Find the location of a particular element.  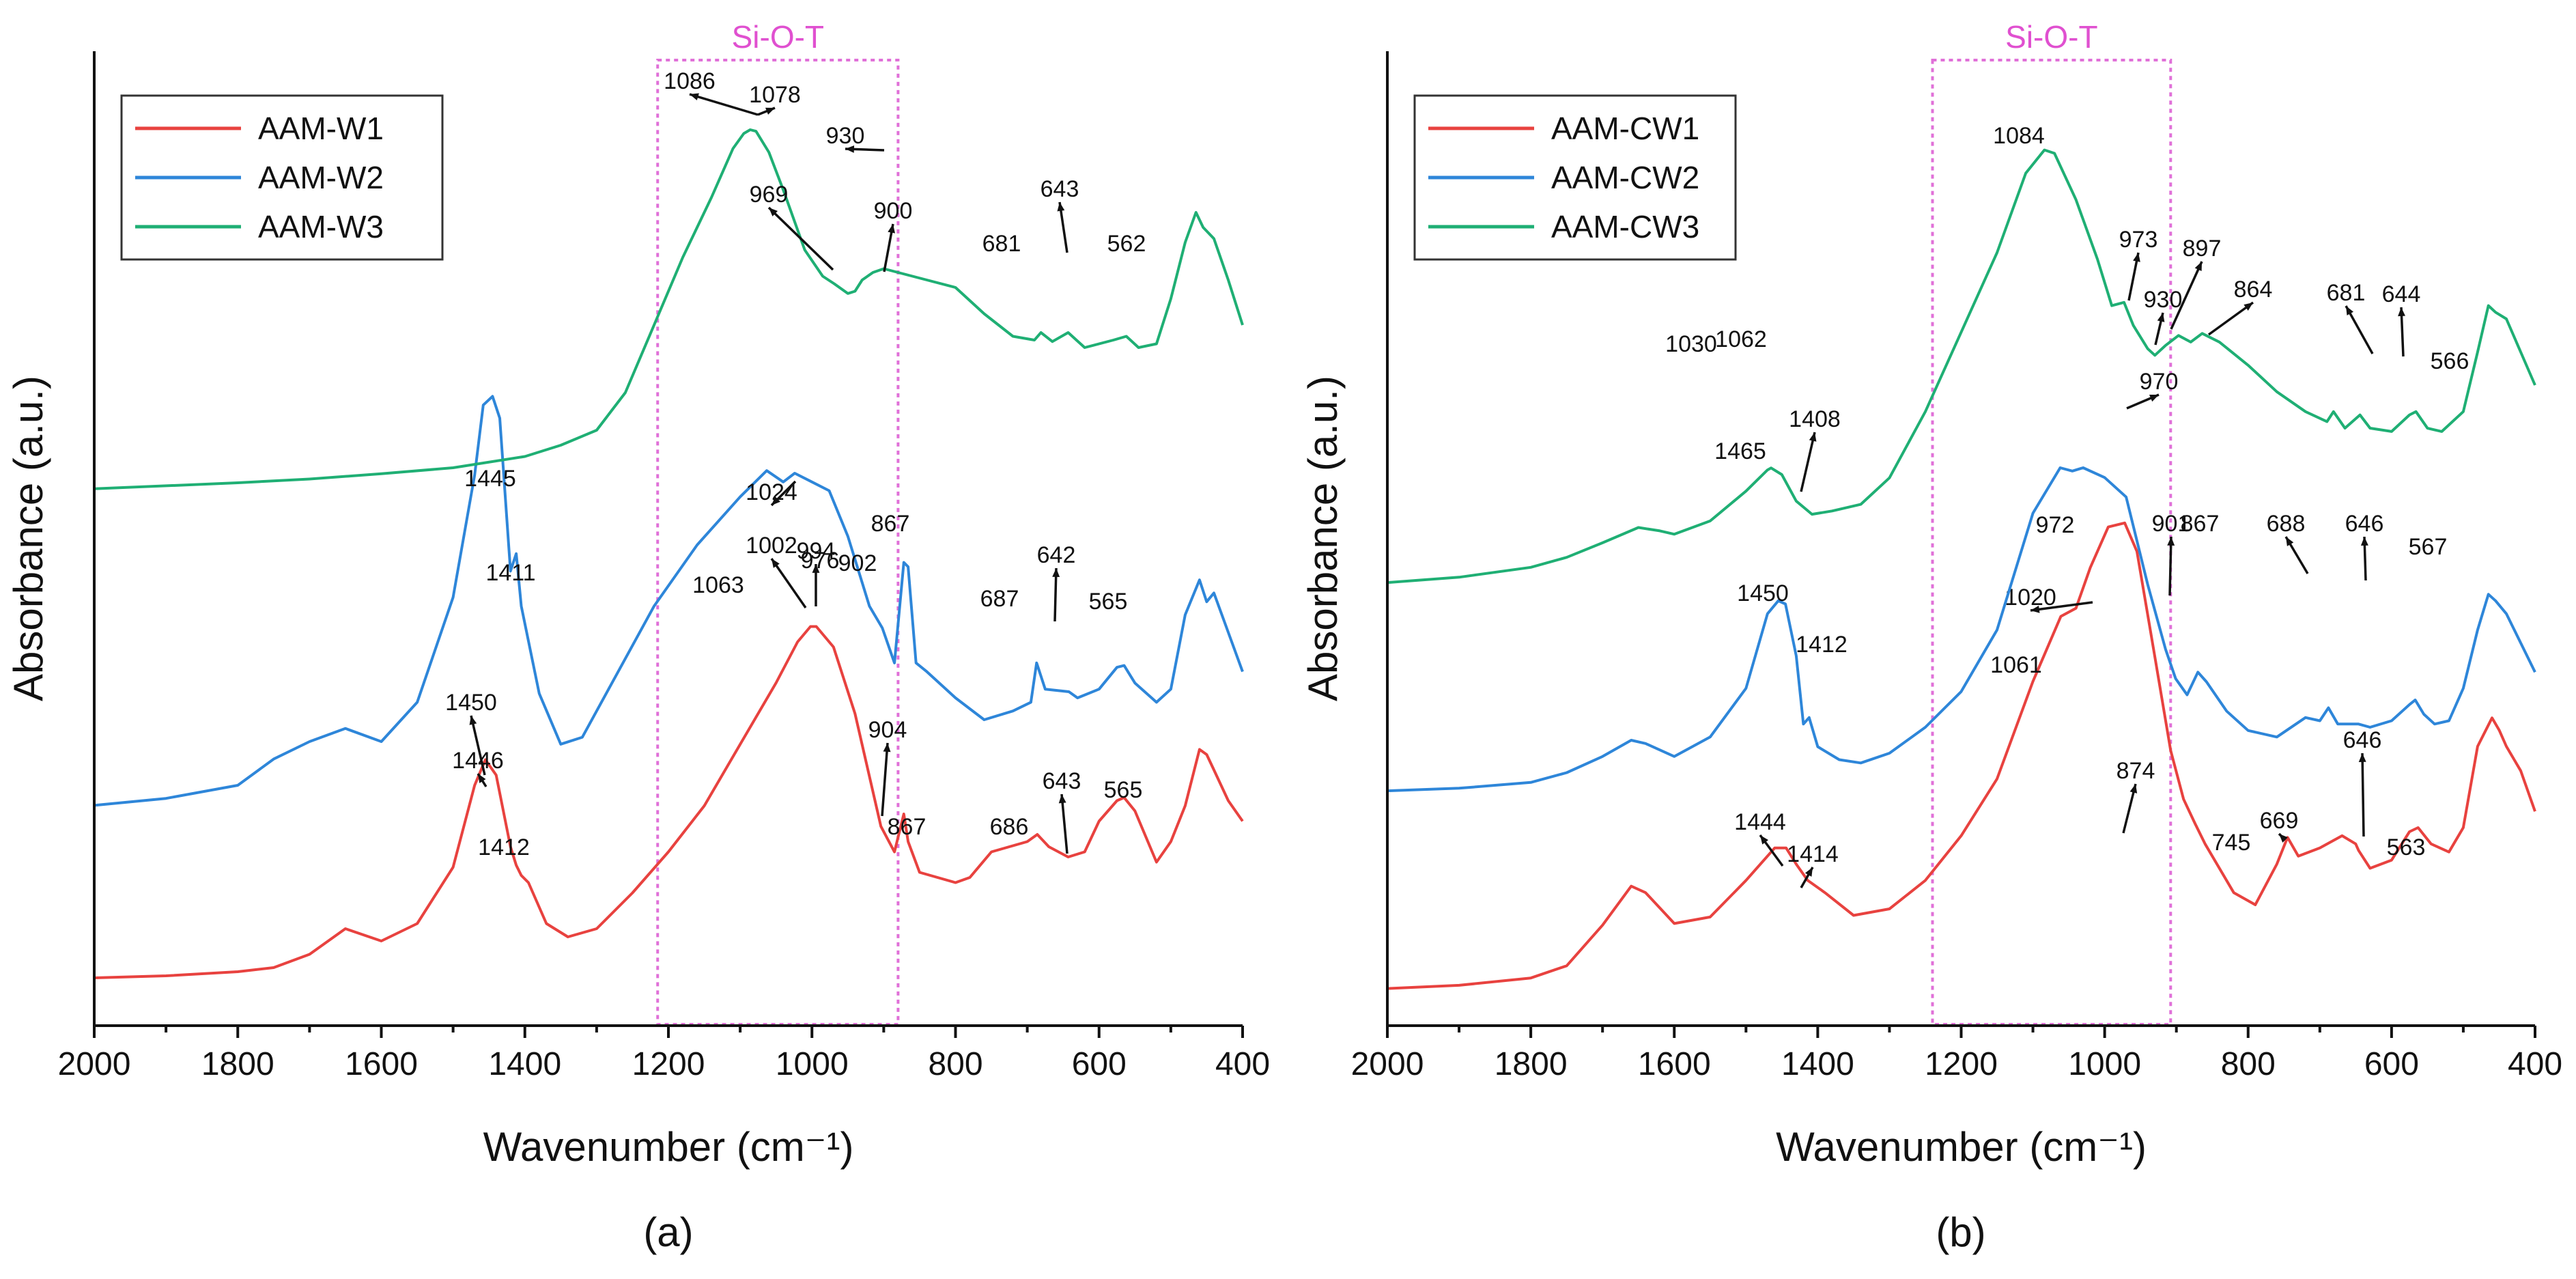

legend-entry: AAM-CW2 is located at coordinates (1625, 177).